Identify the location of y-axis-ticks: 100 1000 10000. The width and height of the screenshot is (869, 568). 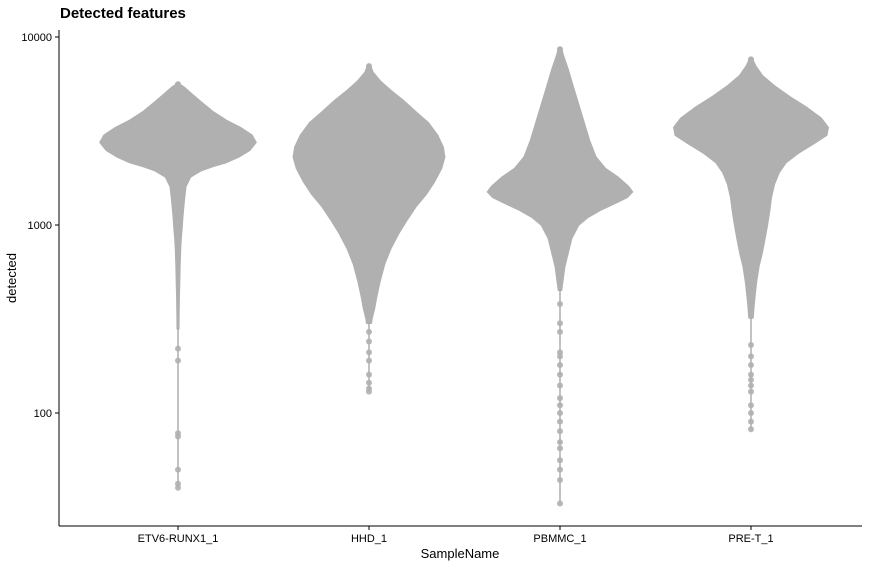
(40, 226).